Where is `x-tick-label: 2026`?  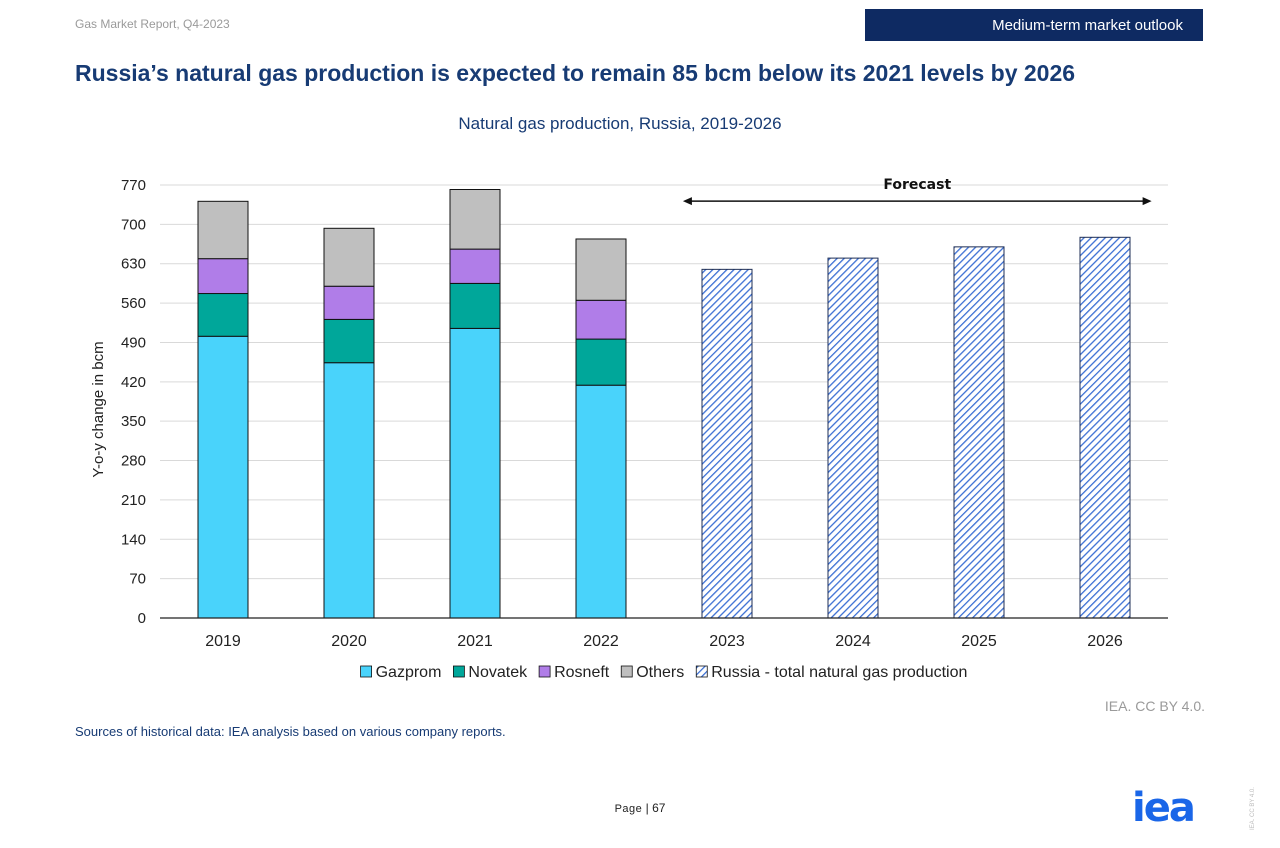 x-tick-label: 2026 is located at coordinates (1105, 641).